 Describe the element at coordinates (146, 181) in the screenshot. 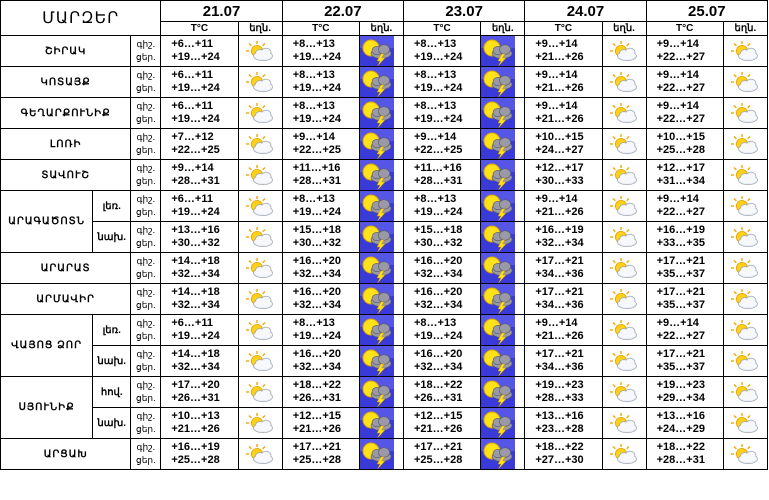

I see `day-label: ցեր.` at that location.